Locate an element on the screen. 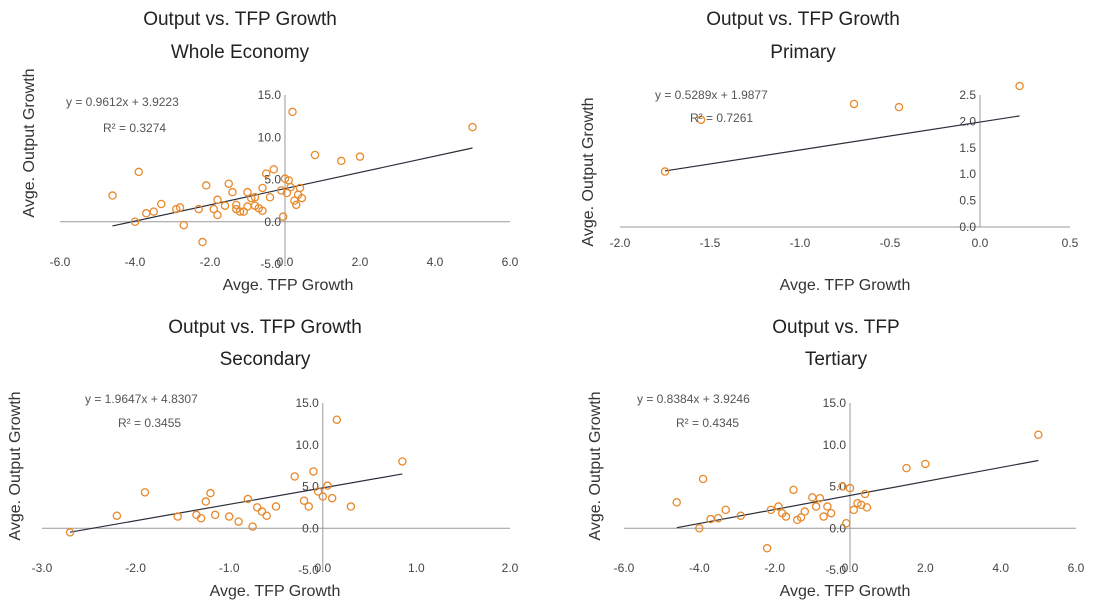  x-tick-label: 0.5 is located at coordinates (1070, 243).